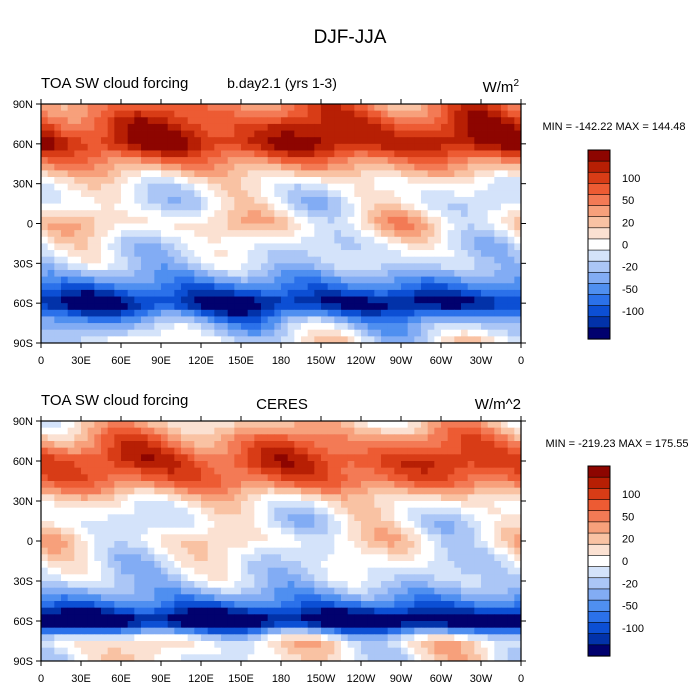 This screenshot has width=700, height=700. I want to click on x-tick-label: 90W, so click(401, 361).